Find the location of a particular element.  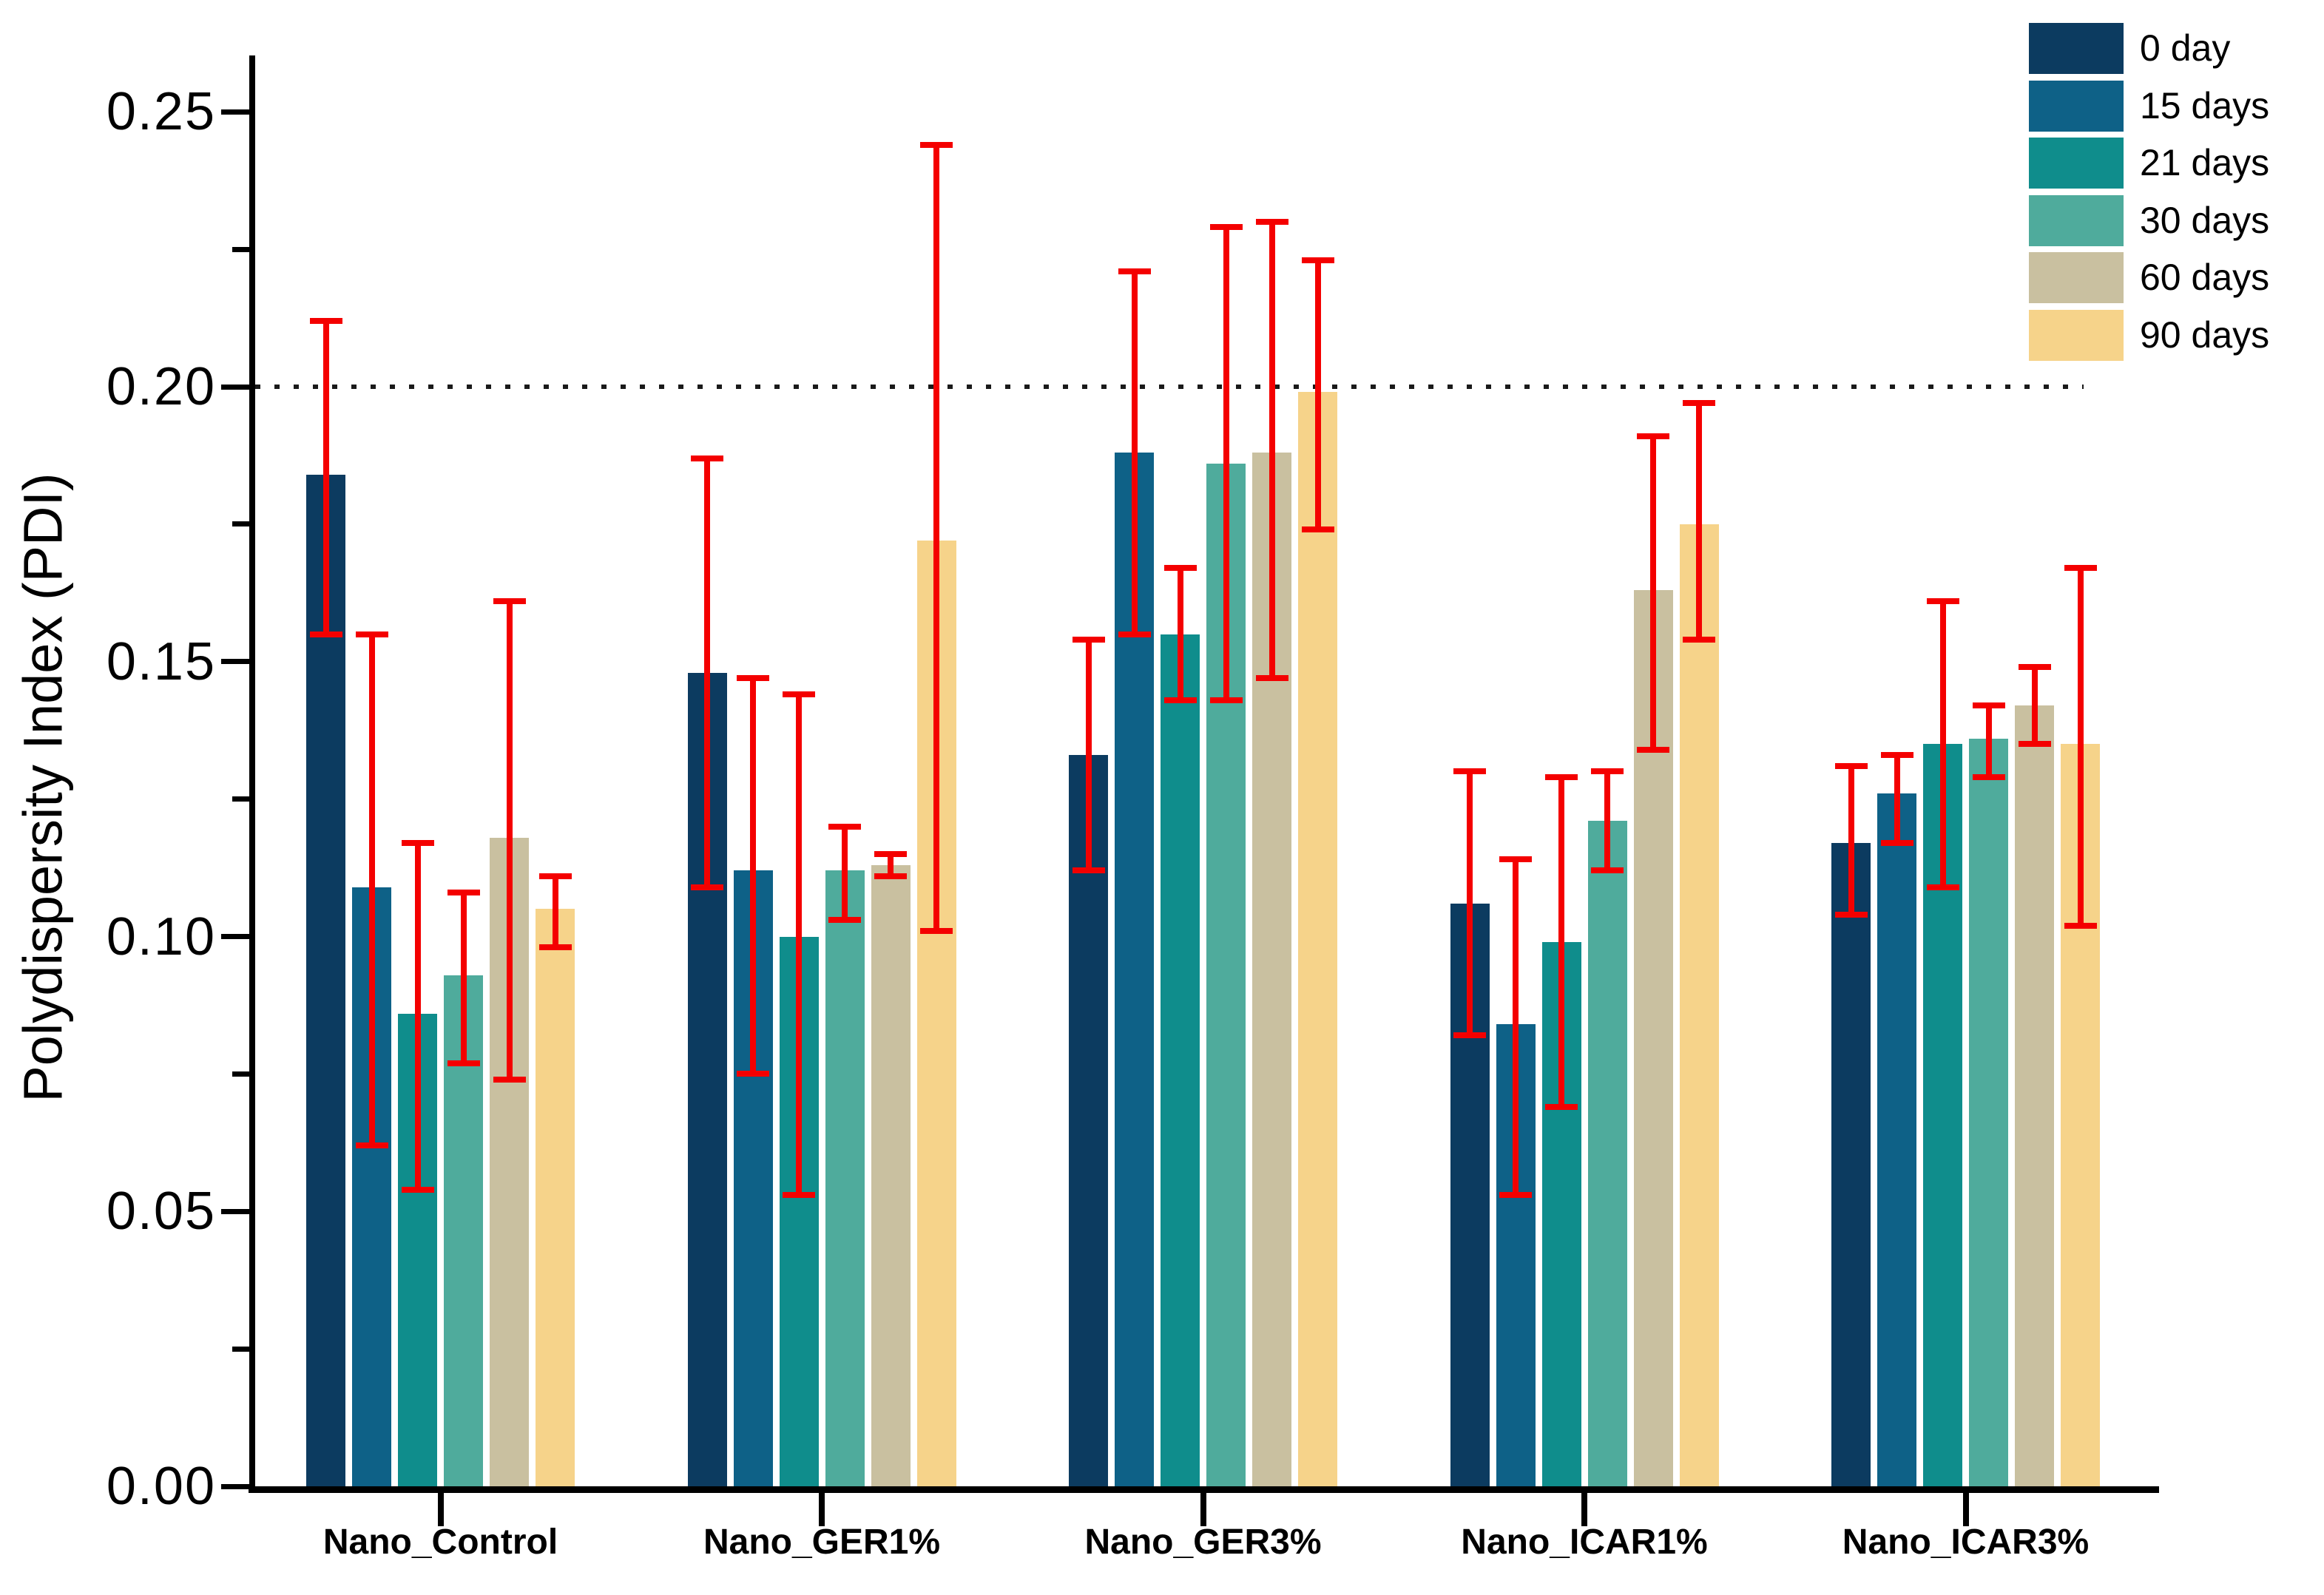

legend-label-60-days: 60 days is located at coordinates (2205, 277).